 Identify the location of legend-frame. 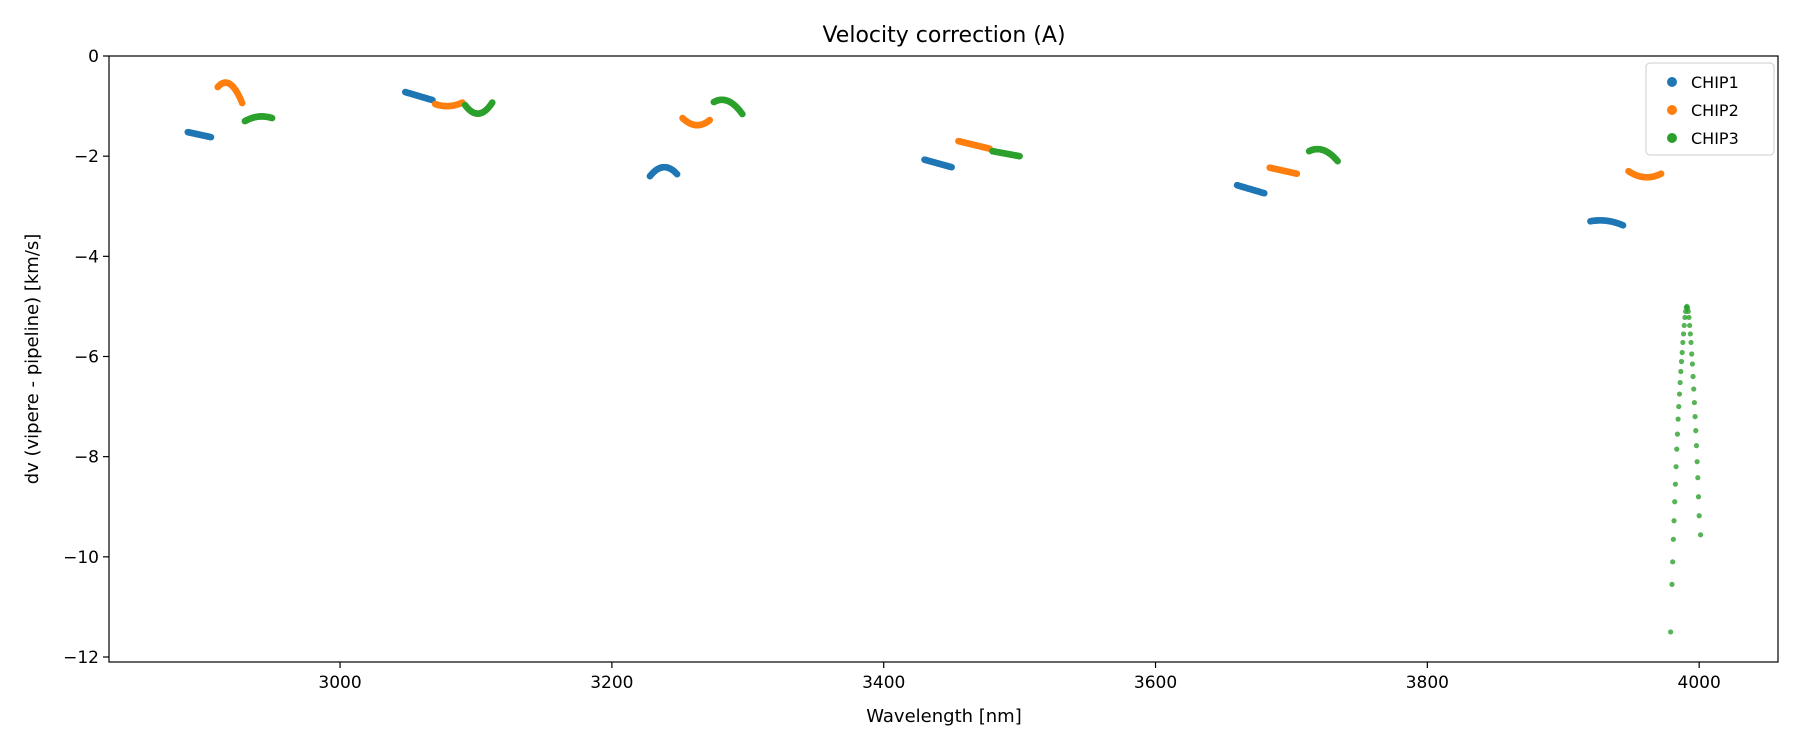
(1710, 109).